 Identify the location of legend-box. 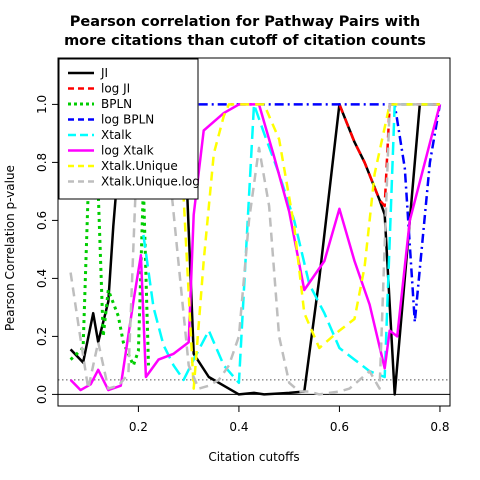
(128, 129).